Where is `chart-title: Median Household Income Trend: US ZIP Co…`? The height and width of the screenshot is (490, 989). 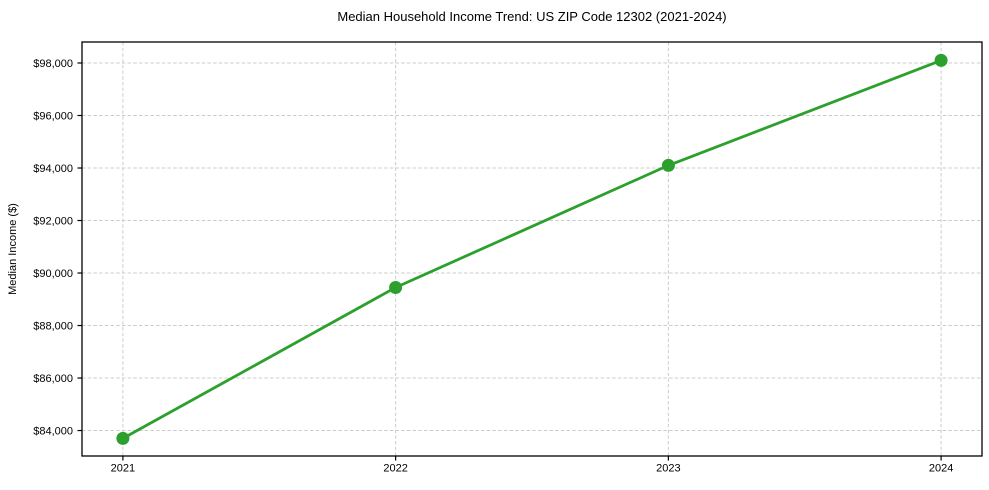
chart-title: Median Household Income Trend: US ZIP Co… is located at coordinates (532, 16).